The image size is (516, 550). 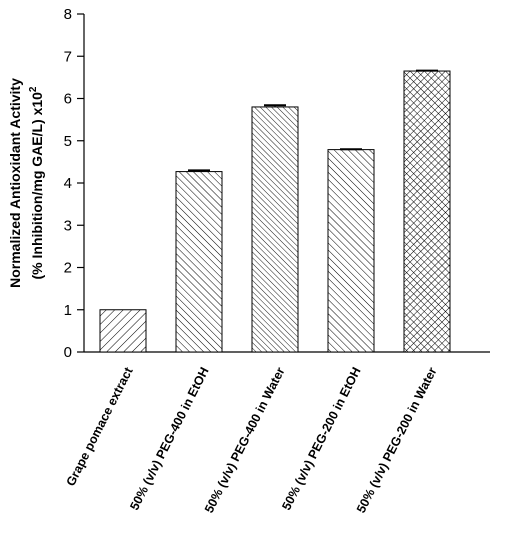 What do you see at coordinates (397, 440) in the screenshot?
I see `x-tick-label: 50% (v/v) PEG-200 in Water` at bounding box center [397, 440].